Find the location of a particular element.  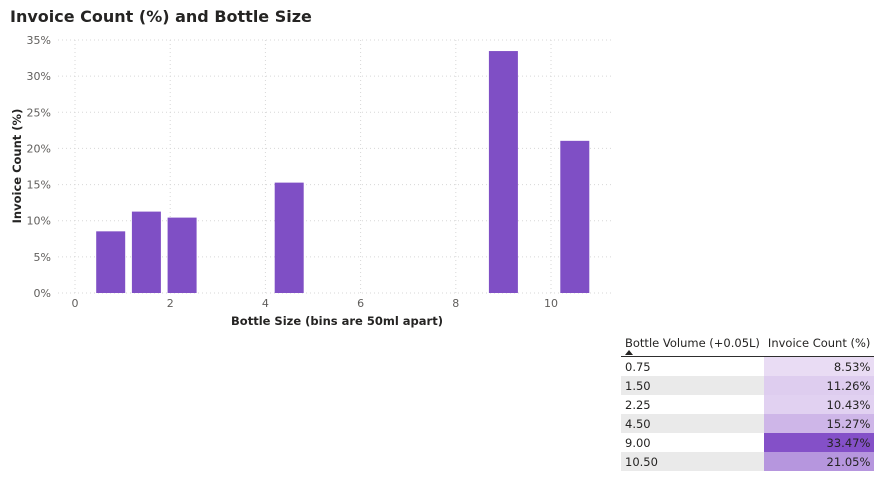

y-tick-label: 0% is located at coordinates (42, 293).